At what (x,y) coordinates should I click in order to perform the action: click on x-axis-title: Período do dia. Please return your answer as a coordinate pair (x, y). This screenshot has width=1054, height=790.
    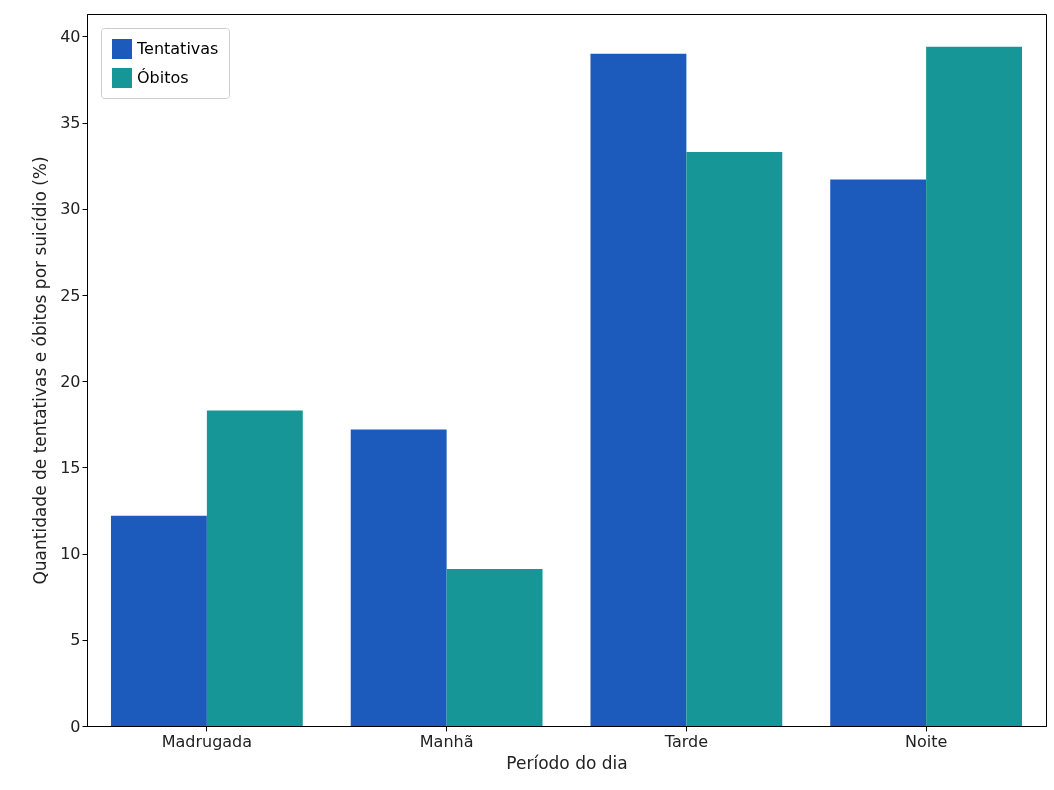
    Looking at the image, I should click on (567, 762).